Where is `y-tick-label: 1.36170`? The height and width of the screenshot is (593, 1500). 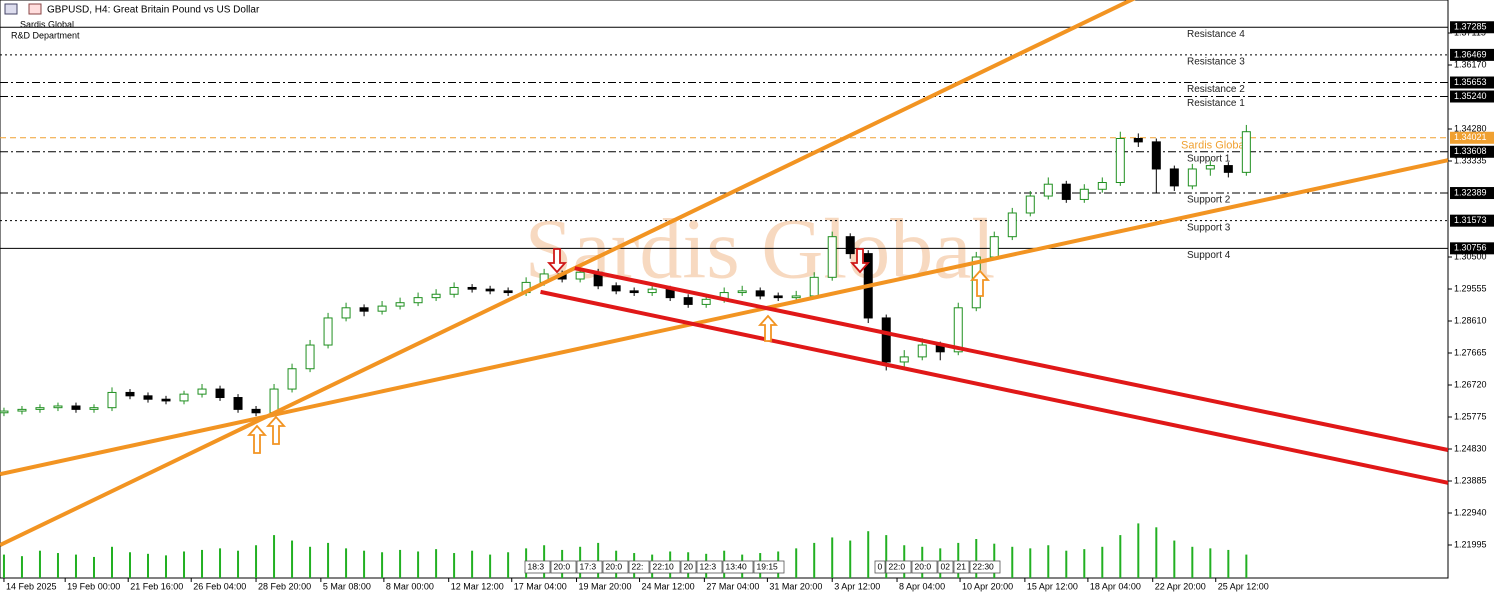 y-tick-label: 1.36170 is located at coordinates (1470, 64).